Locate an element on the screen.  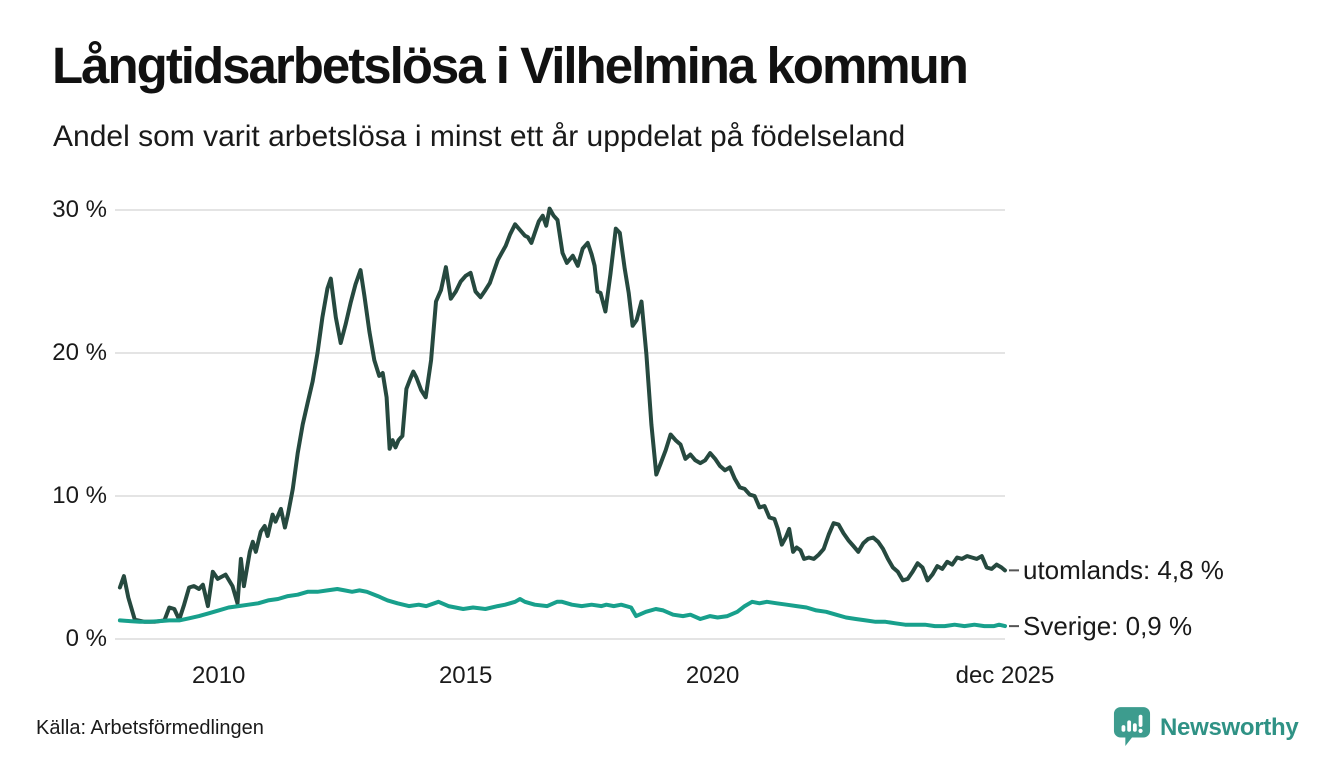
newsworthy-wordmark: Newsworthy is located at coordinates (1229, 727).